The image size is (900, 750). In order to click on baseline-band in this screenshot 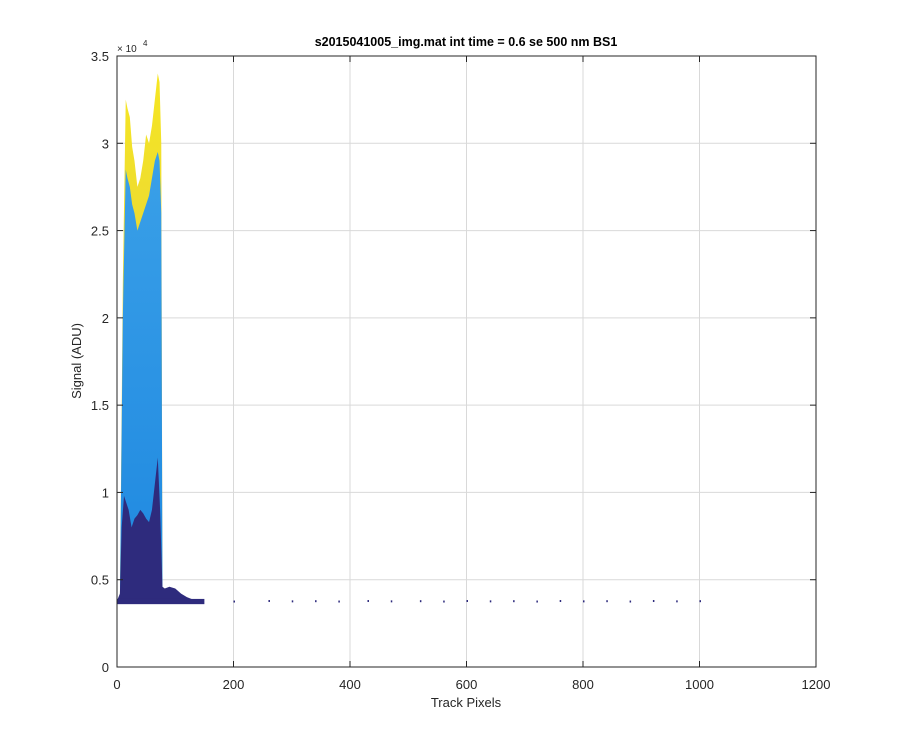, I will do `click(161, 601)`.